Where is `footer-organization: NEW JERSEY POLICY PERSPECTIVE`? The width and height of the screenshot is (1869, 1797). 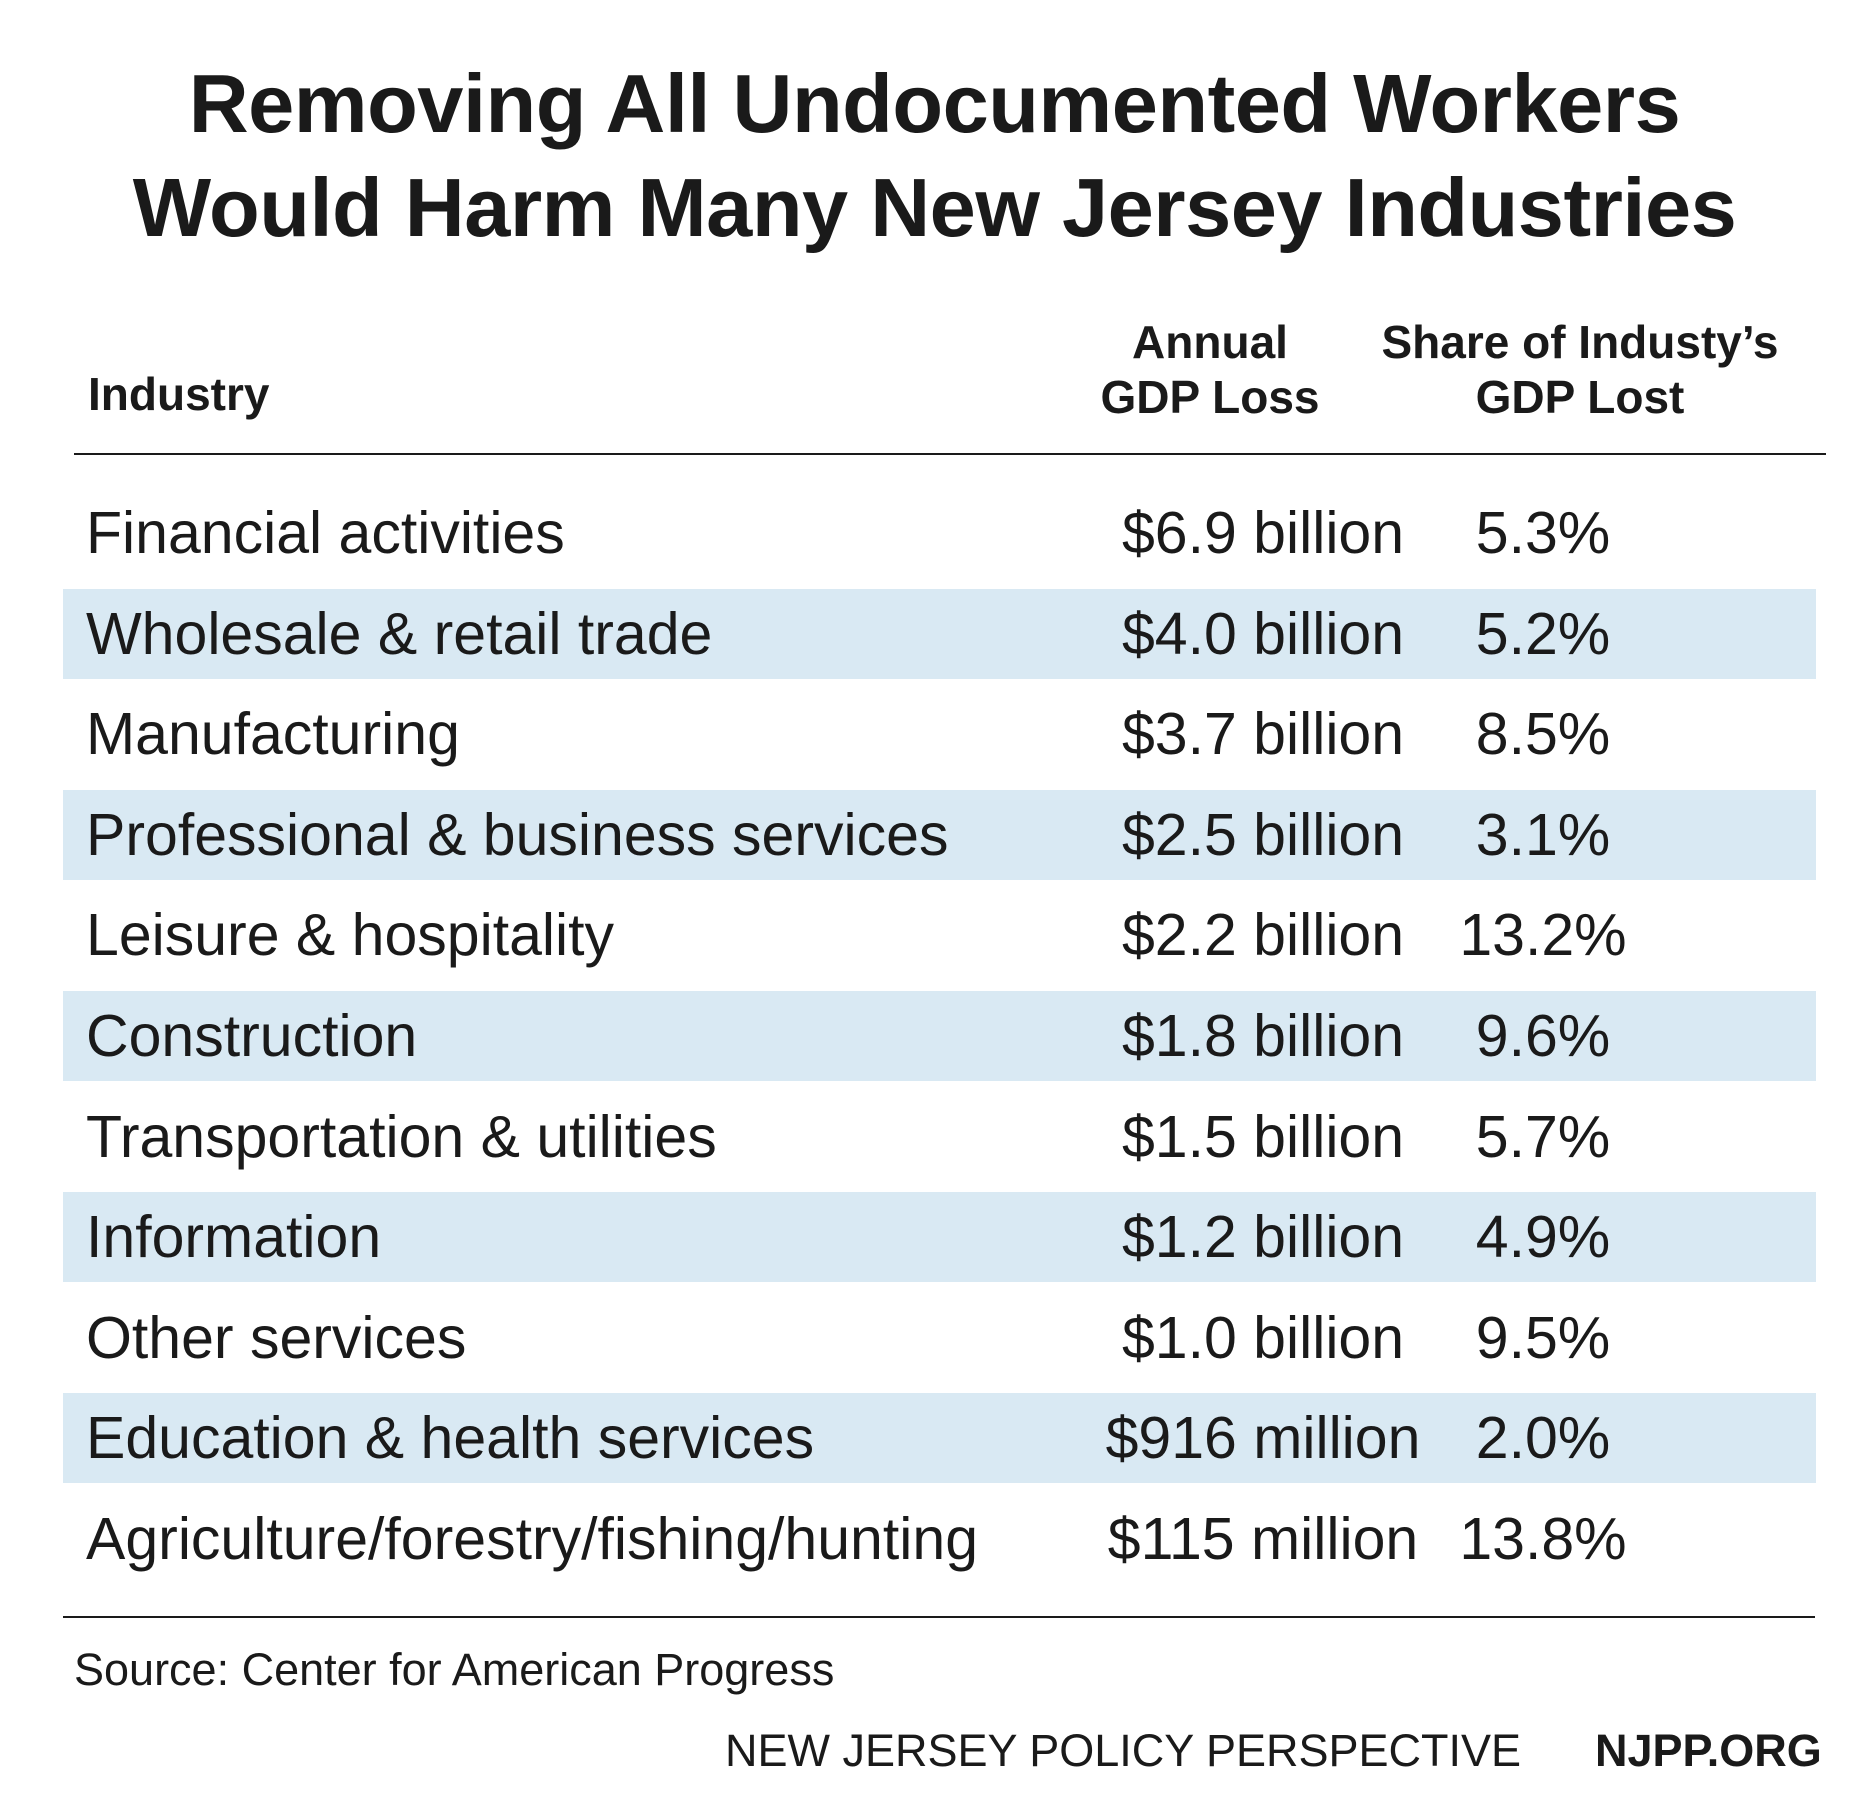 footer-organization: NEW JERSEY POLICY PERSPECTIVE is located at coordinates (1123, 1750).